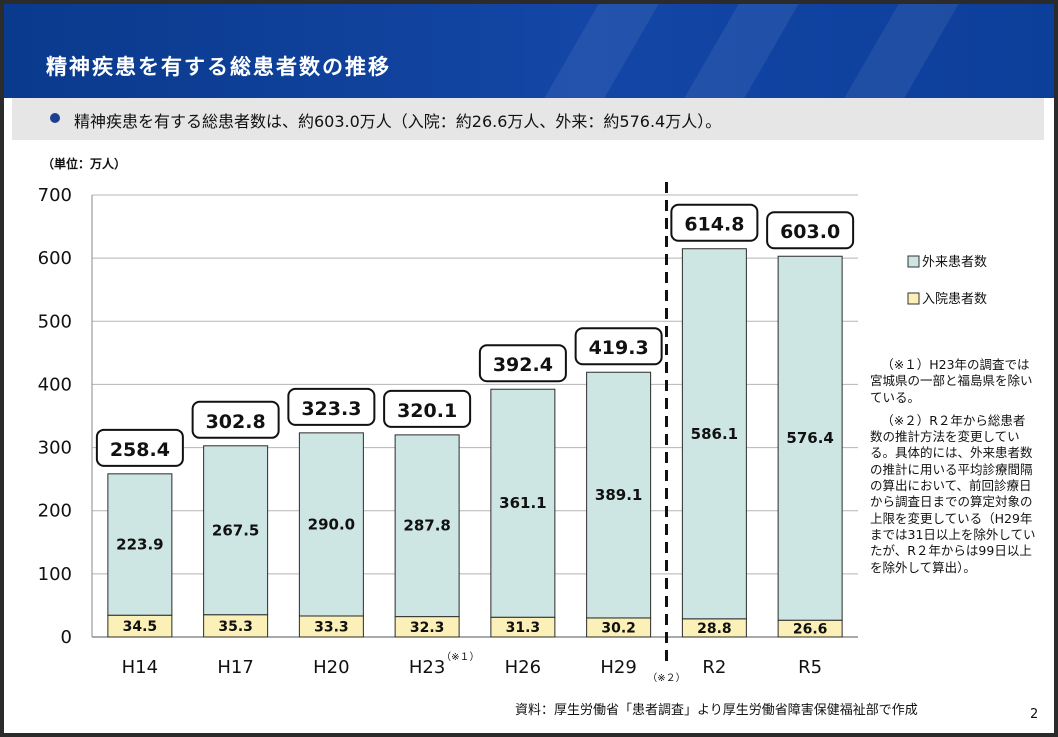  I want to click on outpatient-value-label: 287.8, so click(426, 526).